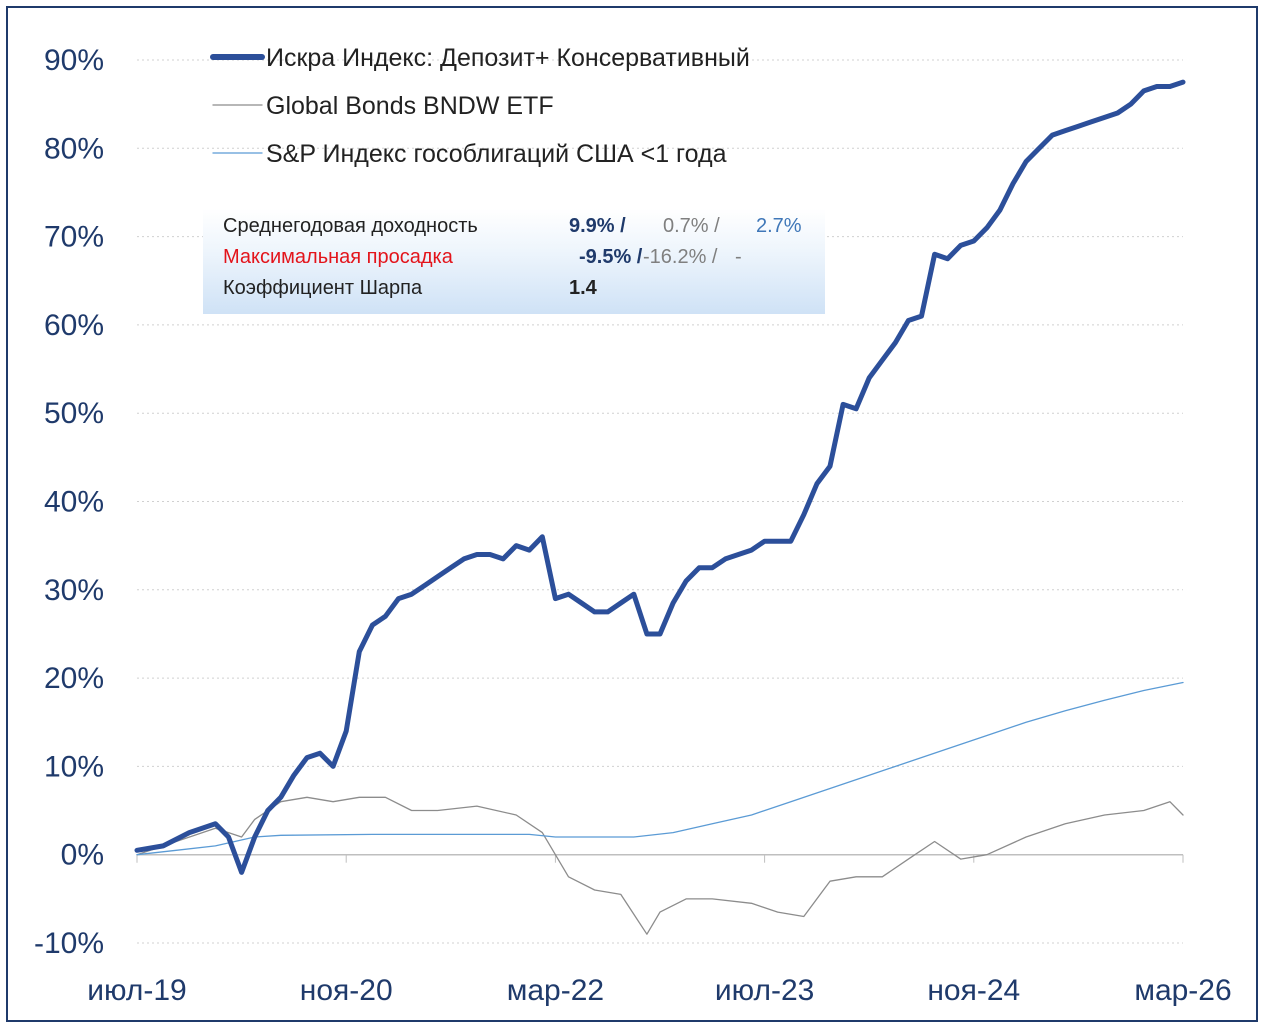 This screenshot has width=1266, height=1030. What do you see at coordinates (350, 226) in the screenshot?
I see `stats-label: Среднегодовая доходность` at bounding box center [350, 226].